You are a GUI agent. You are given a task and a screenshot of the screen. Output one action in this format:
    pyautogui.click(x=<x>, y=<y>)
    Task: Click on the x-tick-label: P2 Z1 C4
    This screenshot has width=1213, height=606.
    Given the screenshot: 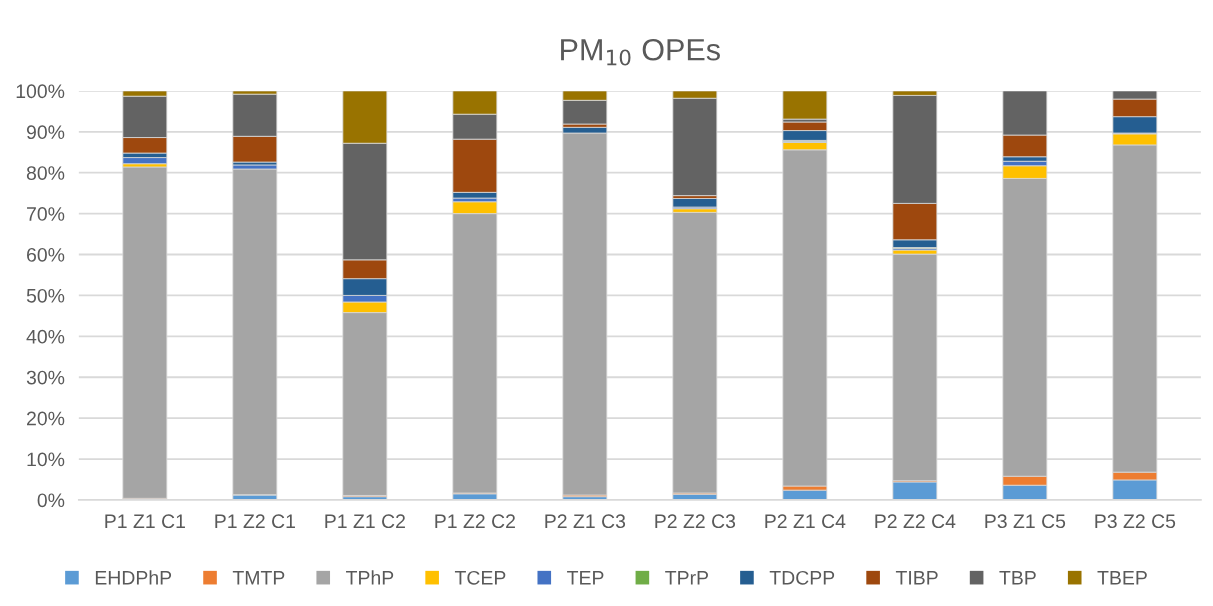 What is the action you would take?
    pyautogui.click(x=805, y=521)
    